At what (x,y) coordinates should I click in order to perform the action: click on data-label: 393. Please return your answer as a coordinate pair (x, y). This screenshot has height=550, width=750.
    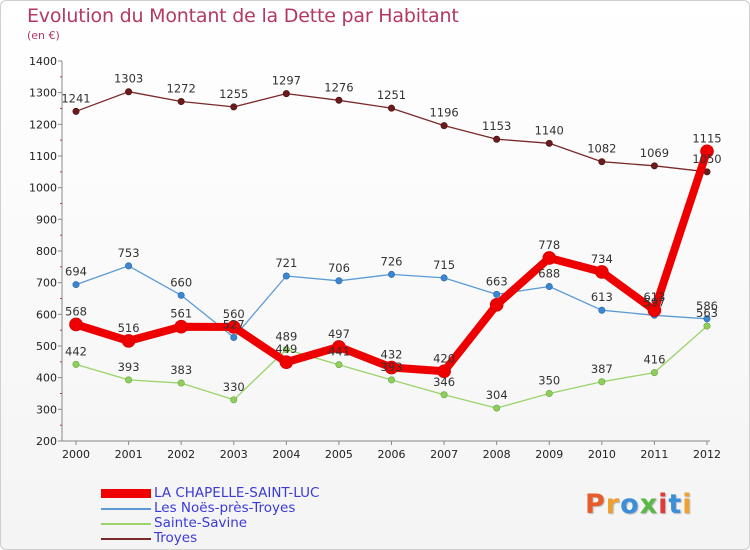
    Looking at the image, I should click on (392, 367).